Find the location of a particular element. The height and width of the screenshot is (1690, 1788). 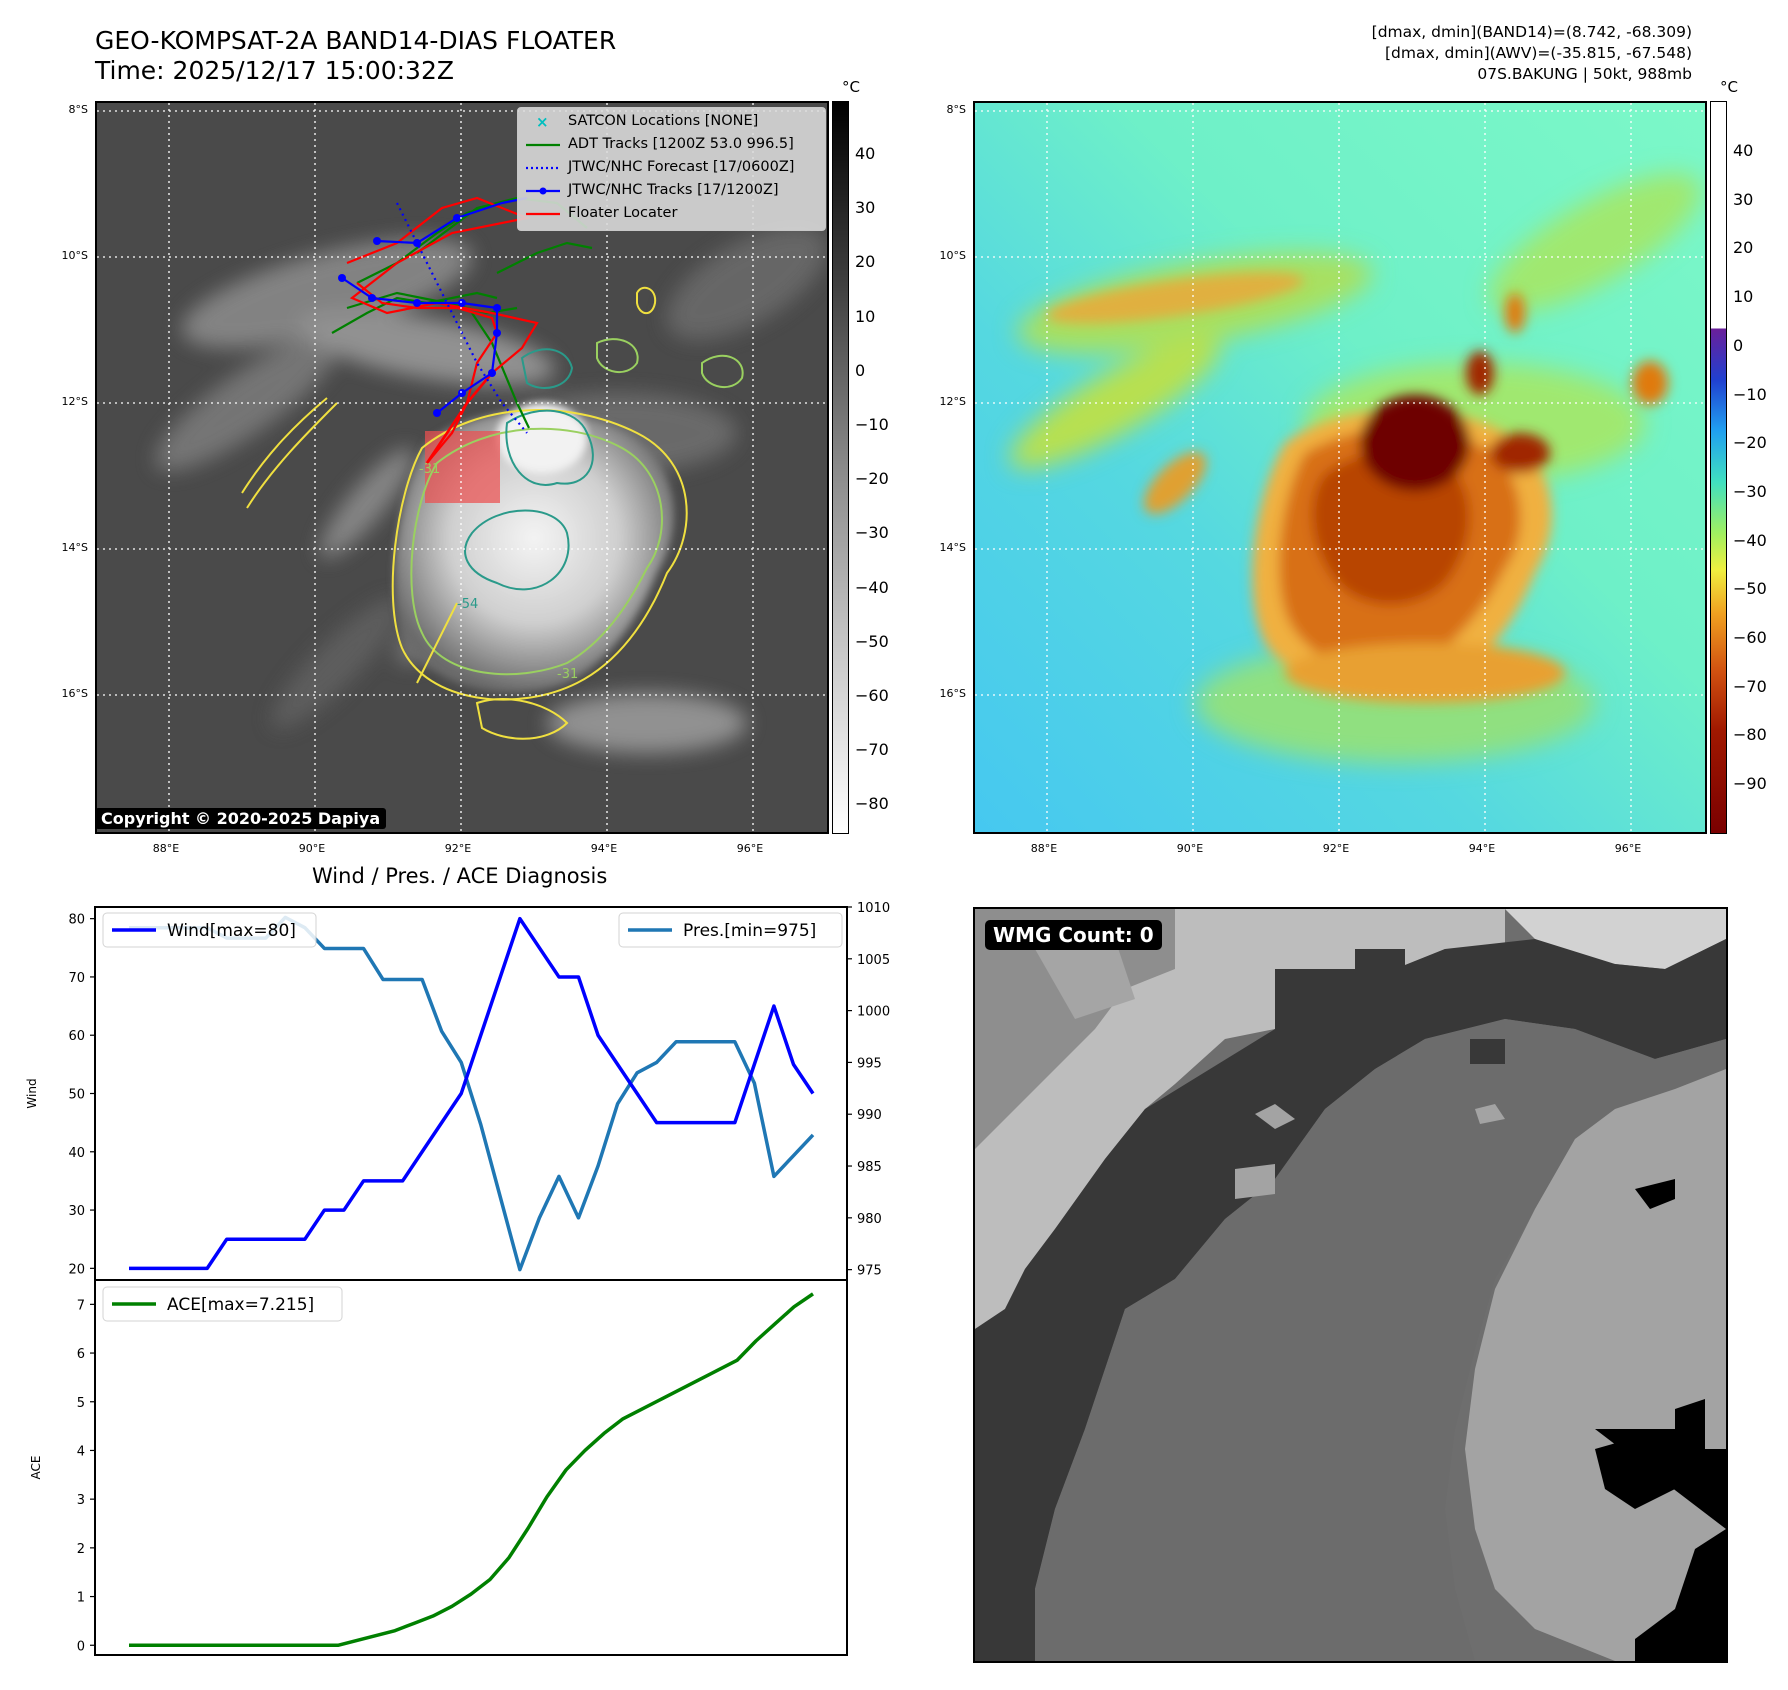

wind-tick-label: 60 is located at coordinates (76, 1036).